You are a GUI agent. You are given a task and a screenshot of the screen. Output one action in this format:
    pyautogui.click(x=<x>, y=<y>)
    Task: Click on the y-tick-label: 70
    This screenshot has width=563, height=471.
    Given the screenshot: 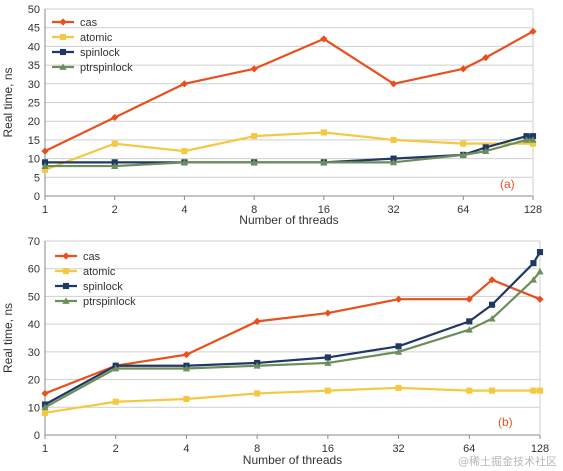 What is the action you would take?
    pyautogui.click(x=34, y=242)
    